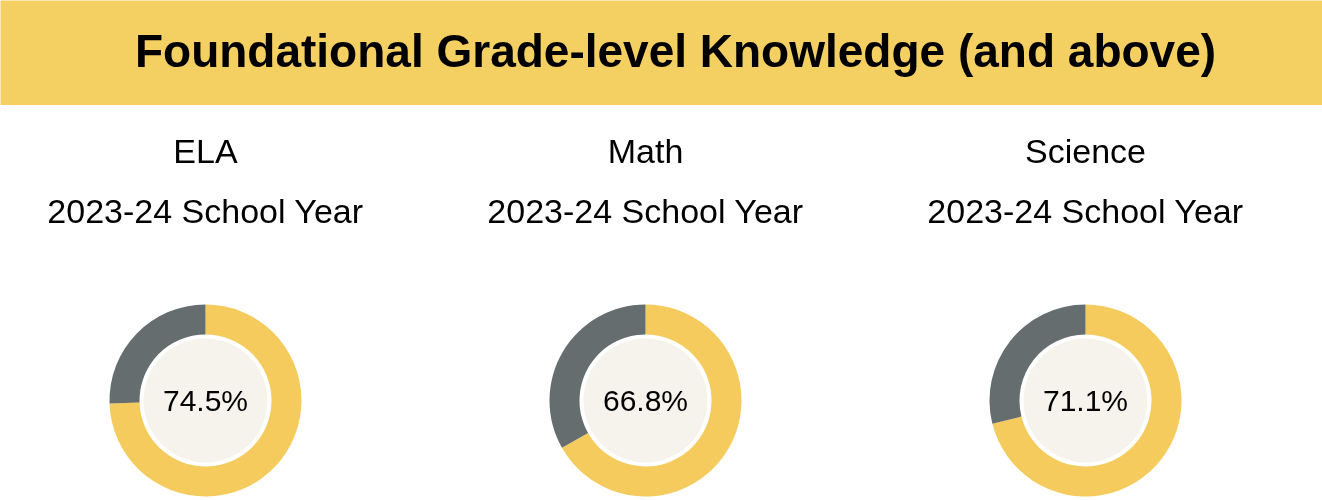 Image resolution: width=1322 pixels, height=500 pixels. What do you see at coordinates (205, 400) in the screenshot?
I see `data-label: 74.5%` at bounding box center [205, 400].